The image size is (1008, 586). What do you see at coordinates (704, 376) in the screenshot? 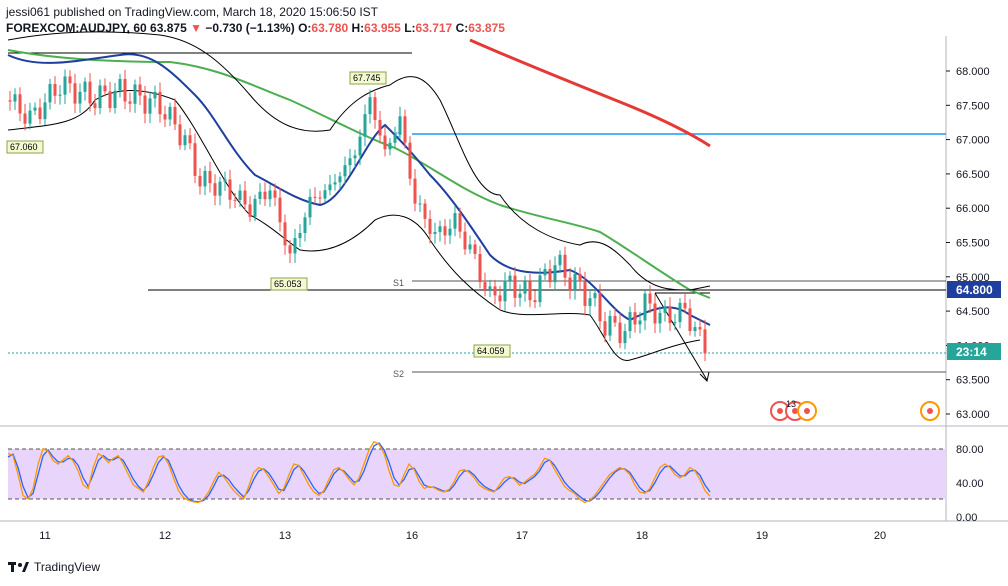
I see `trend-arrow-head` at bounding box center [704, 376].